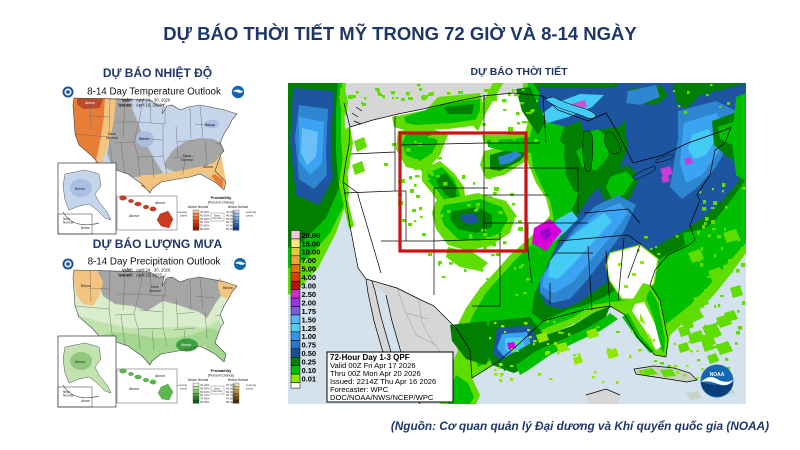 Image resolution: width=800 pixels, height=450 pixels. Describe the element at coordinates (309, 328) in the screenshot. I see `svg-text: 1.25` at that location.